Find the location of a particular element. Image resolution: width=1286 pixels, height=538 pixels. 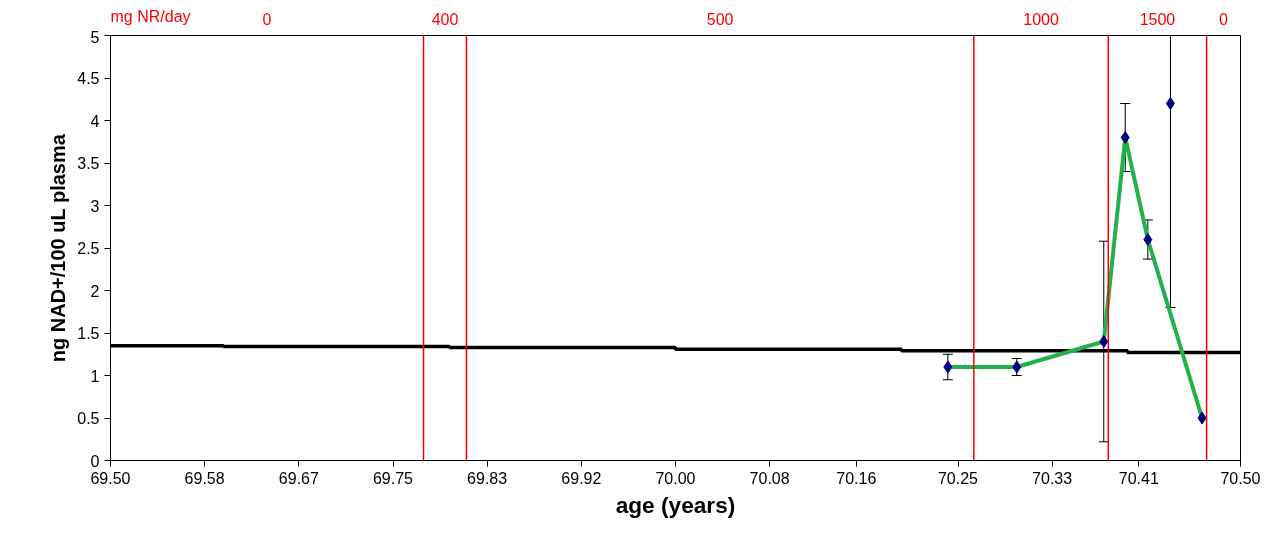

x-tick-label: 69.83 is located at coordinates (487, 478).